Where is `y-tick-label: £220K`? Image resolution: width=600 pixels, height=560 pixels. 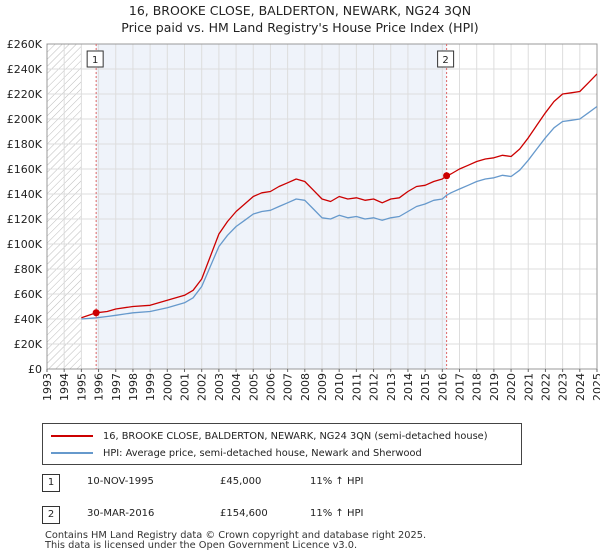 y-tick-label: £220K is located at coordinates (25, 94).